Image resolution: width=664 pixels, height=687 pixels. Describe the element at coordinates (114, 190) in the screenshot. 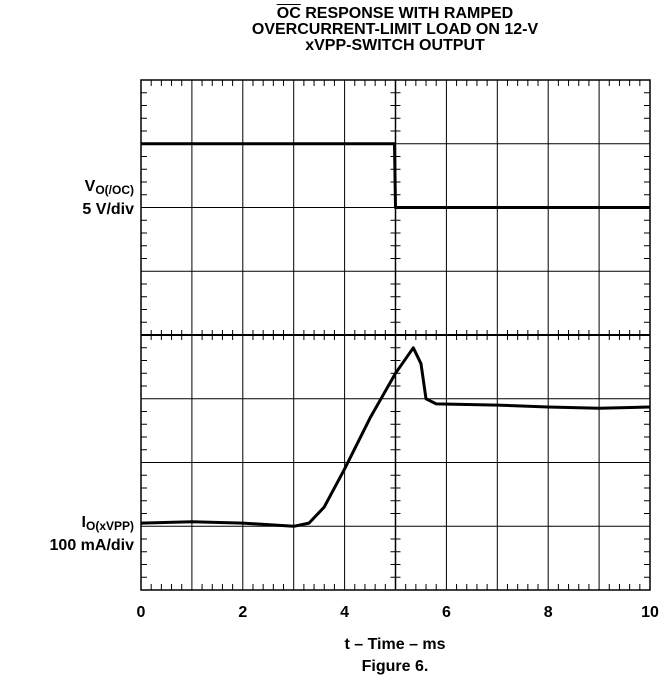

I see `y-label-voltage-sub: O(/OC)` at that location.